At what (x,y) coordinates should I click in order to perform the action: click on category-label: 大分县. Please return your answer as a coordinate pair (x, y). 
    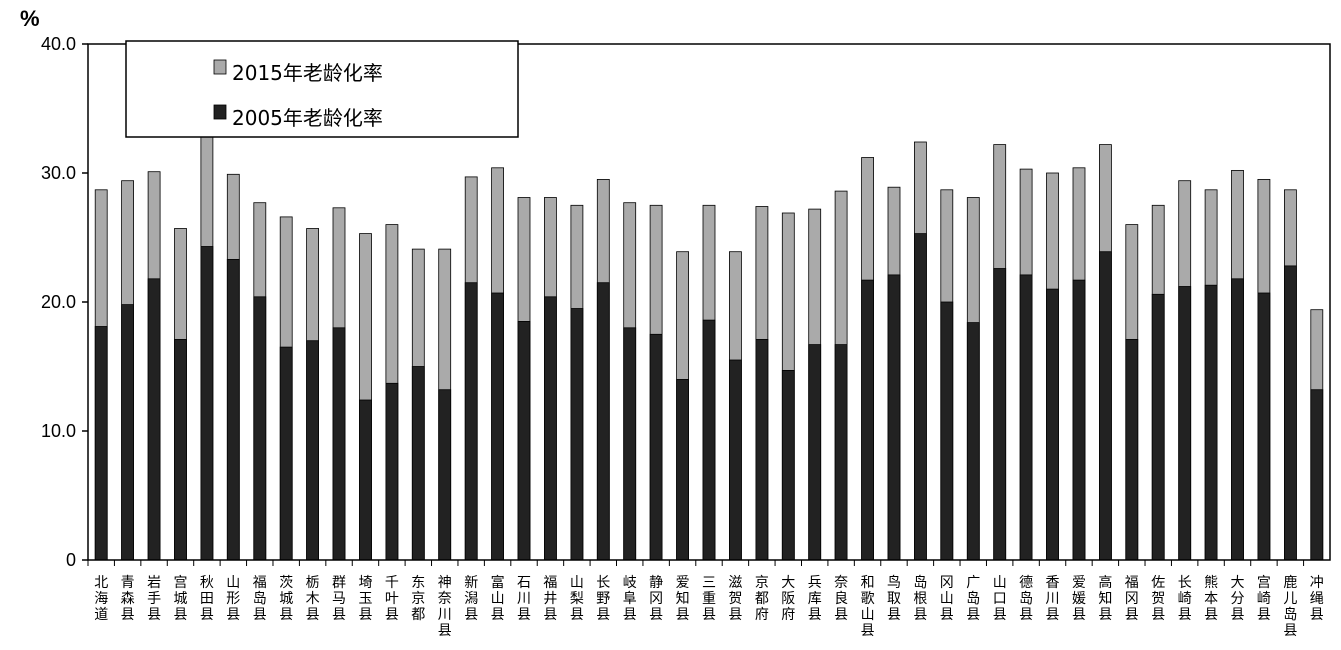
    Looking at the image, I should click on (1238, 599).